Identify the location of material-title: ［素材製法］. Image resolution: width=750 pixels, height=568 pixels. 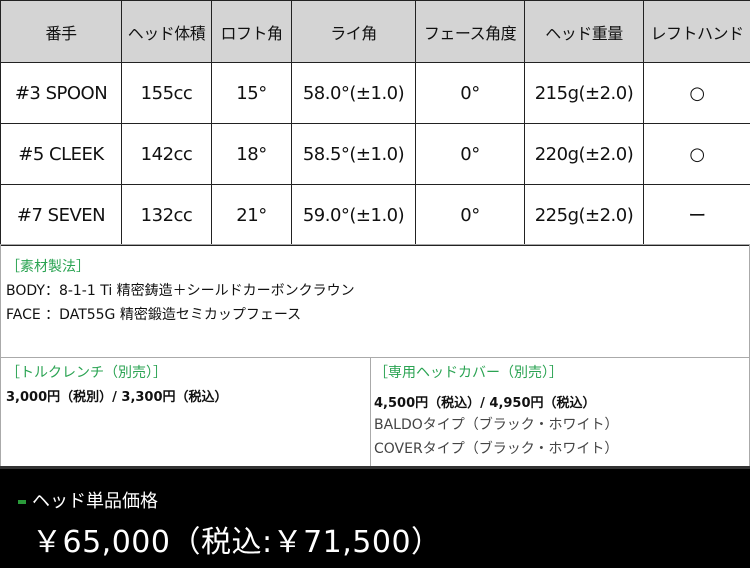
(48, 267).